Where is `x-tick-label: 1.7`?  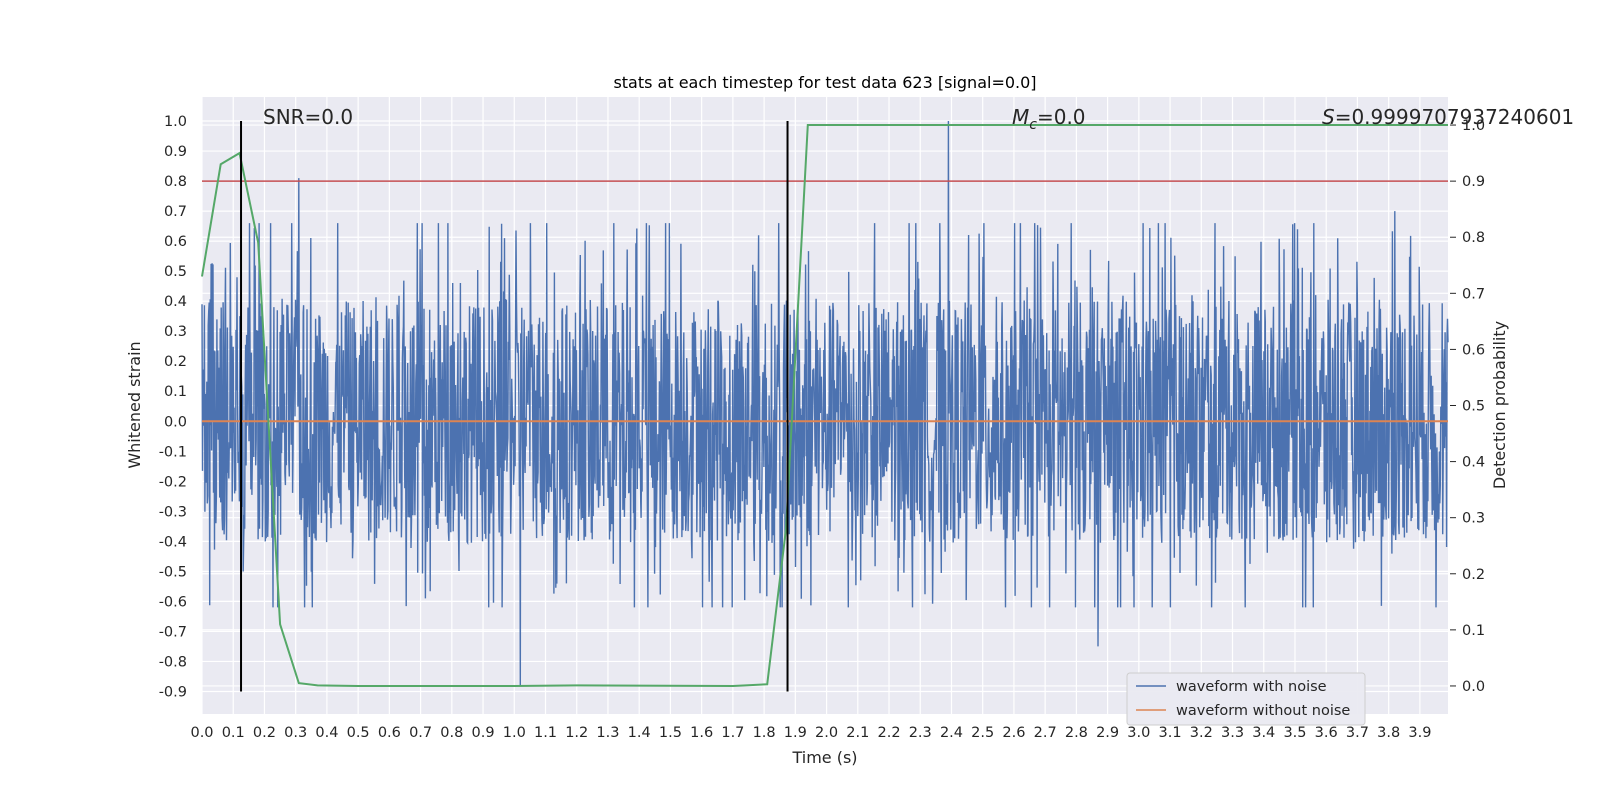 x-tick-label: 1.7 is located at coordinates (732, 733).